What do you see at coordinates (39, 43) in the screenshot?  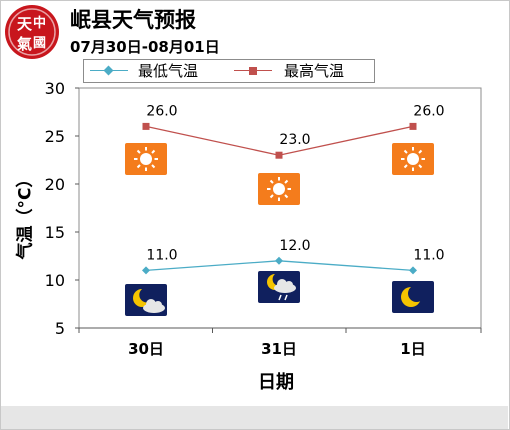 I see `svg-text: 國` at bounding box center [39, 43].